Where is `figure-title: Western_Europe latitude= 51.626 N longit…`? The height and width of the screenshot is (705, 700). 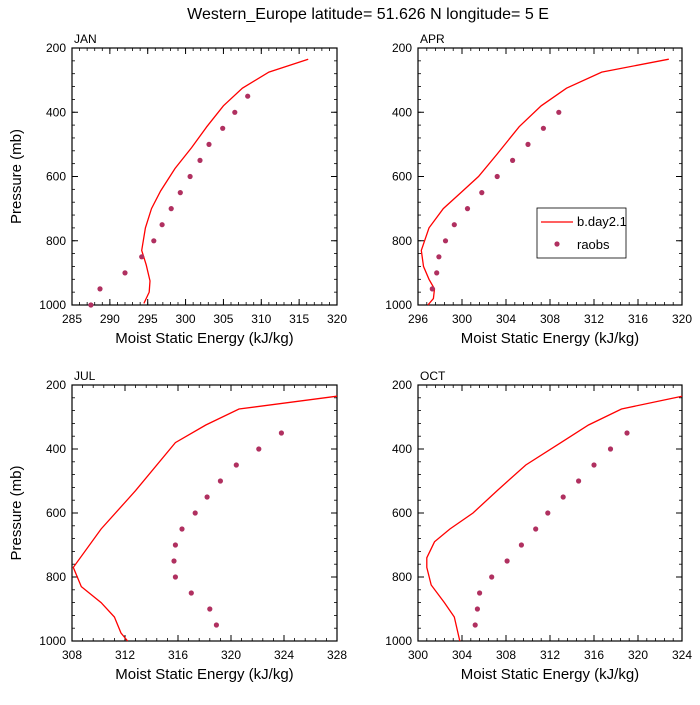
figure-title: Western_Europe latitude= 51.626 N longit… is located at coordinates (368, 14).